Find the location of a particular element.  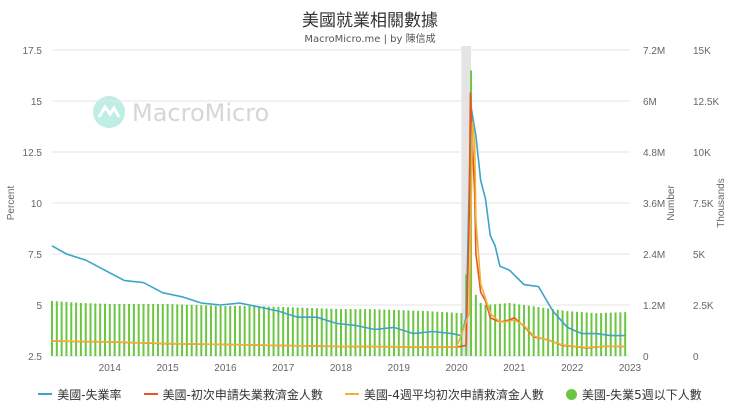

right-axis-label-number: Number is located at coordinates (671, 203).